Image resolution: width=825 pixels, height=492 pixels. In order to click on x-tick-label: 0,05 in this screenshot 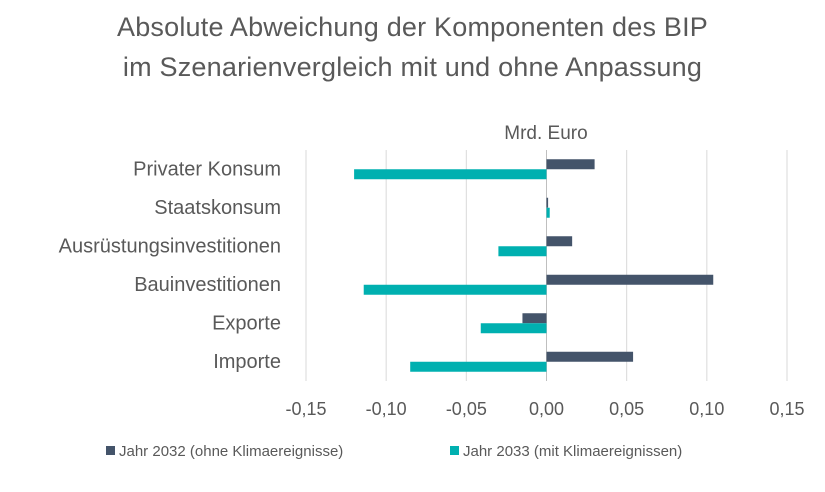, I will do `click(626, 409)`.